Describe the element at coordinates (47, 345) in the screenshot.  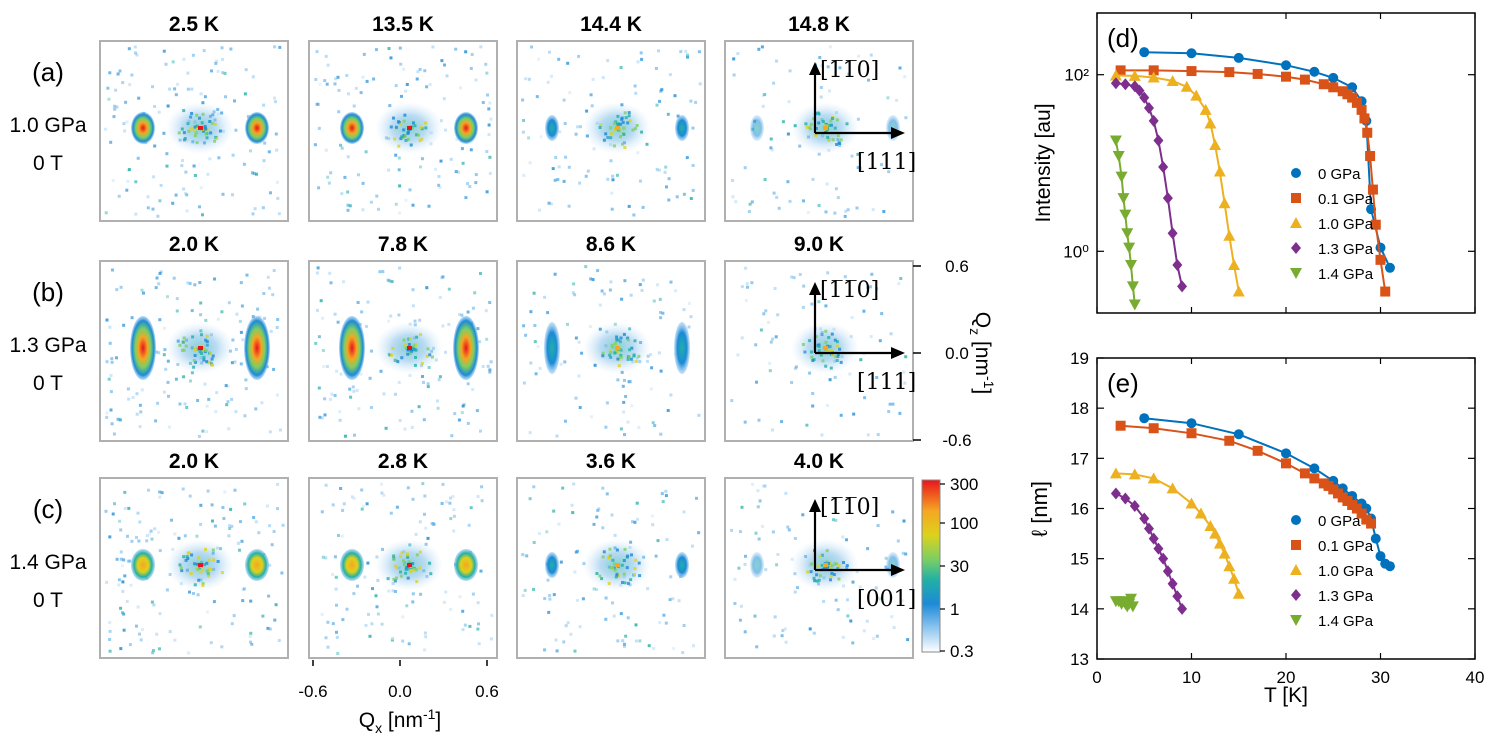
I see `row-pressure: 1.3 GPa` at that location.